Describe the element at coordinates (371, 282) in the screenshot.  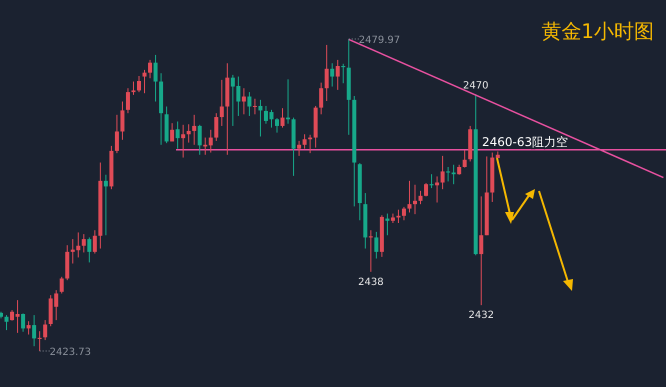
I see `annotation: 2438` at that location.